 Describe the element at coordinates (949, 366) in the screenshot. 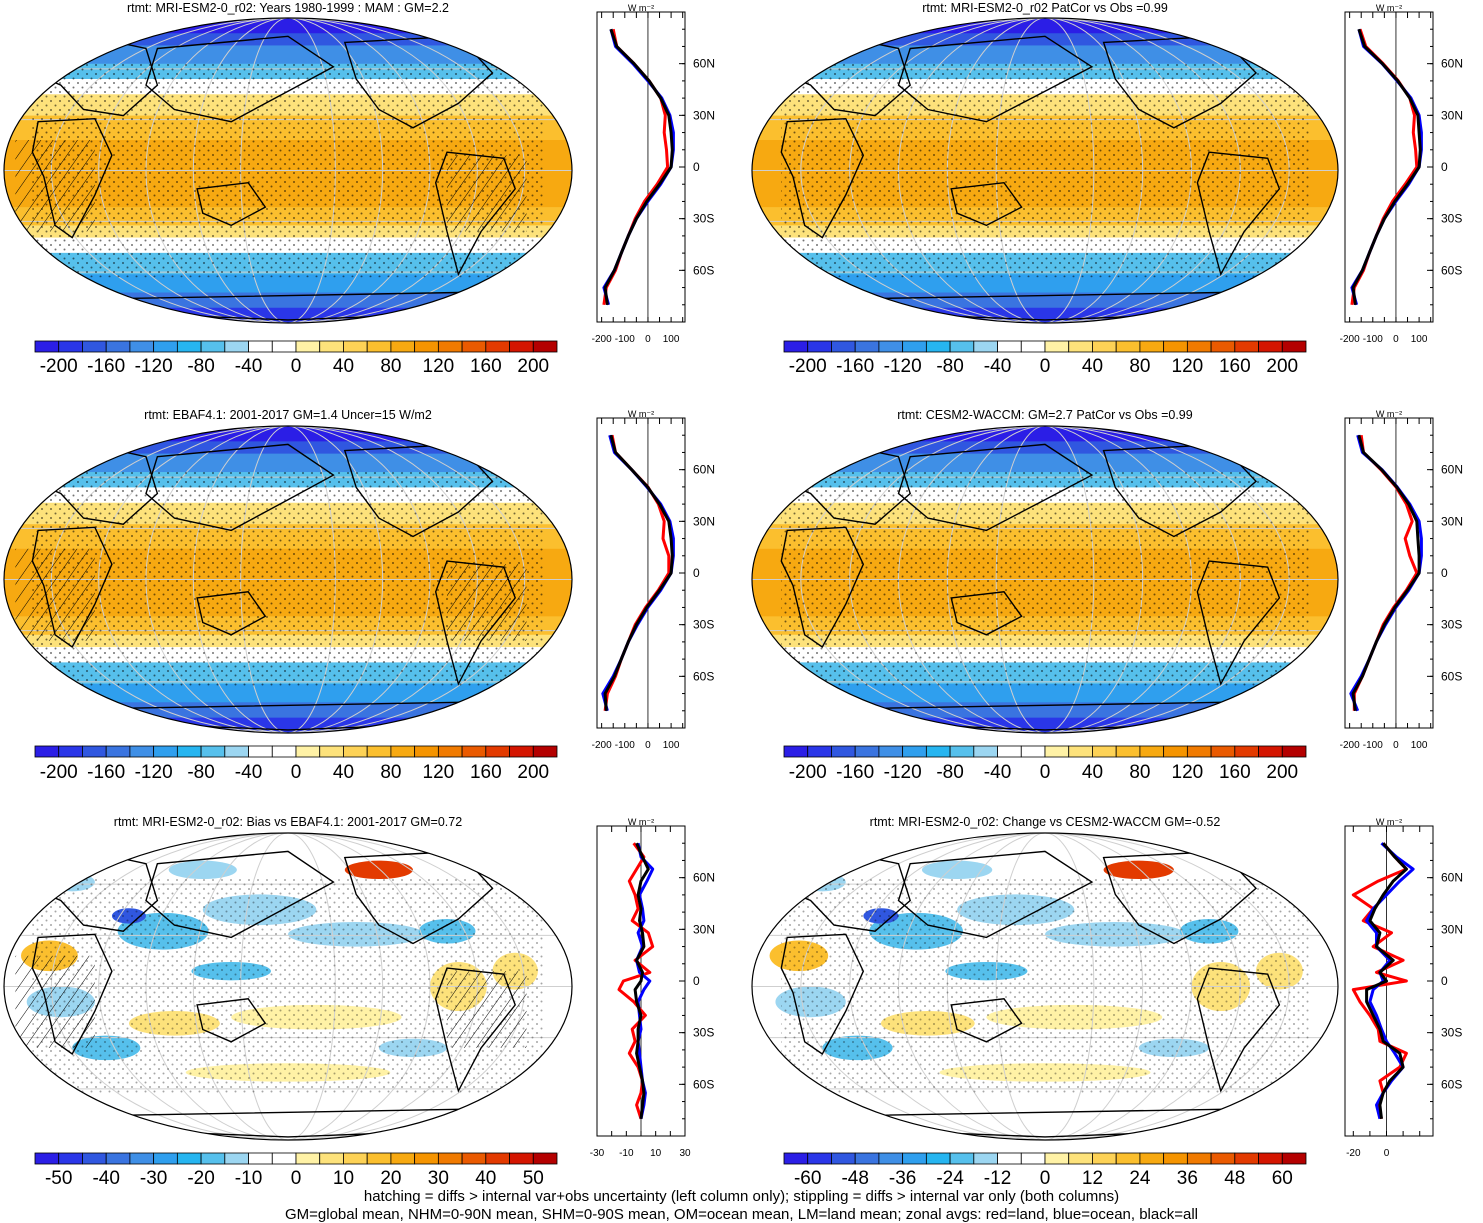

I see `colorbar-label: -80` at that location.